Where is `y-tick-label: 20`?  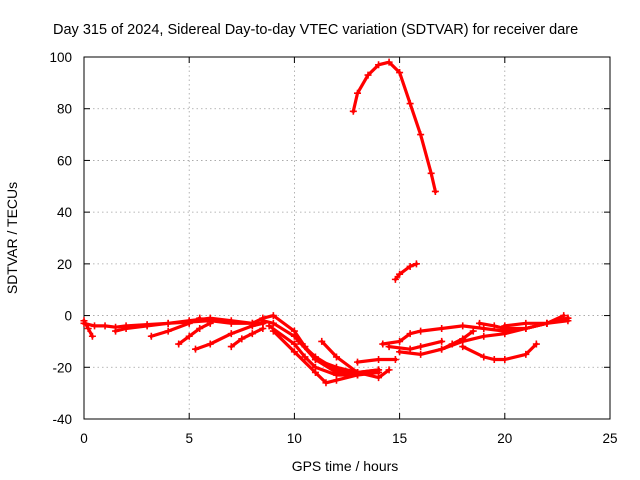 y-tick-label: 20 is located at coordinates (64, 264).